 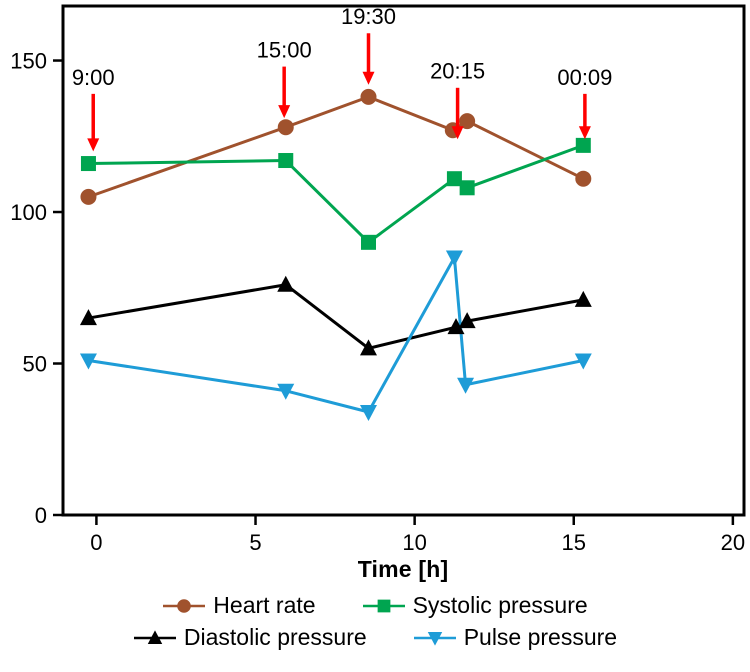 I want to click on legend-item-systolic-pressure: Systolic pressure, so click(x=475, y=605).